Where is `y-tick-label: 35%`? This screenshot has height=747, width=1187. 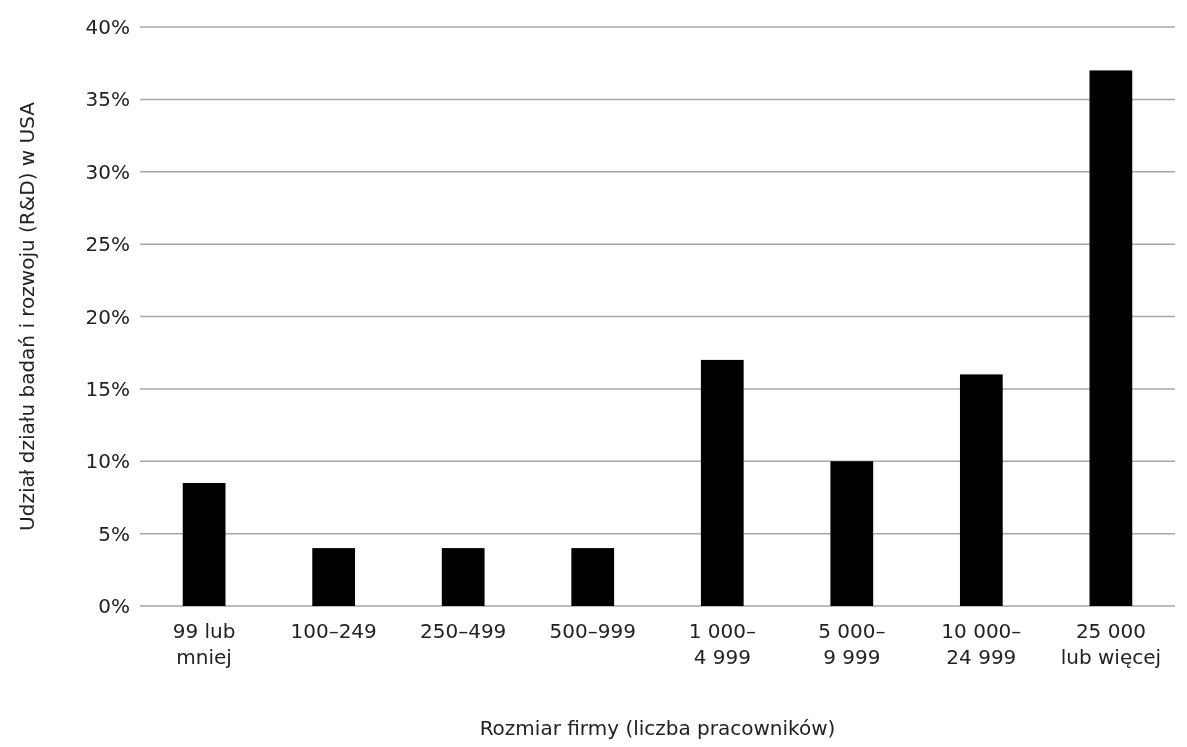
y-tick-label: 35% is located at coordinates (107, 99).